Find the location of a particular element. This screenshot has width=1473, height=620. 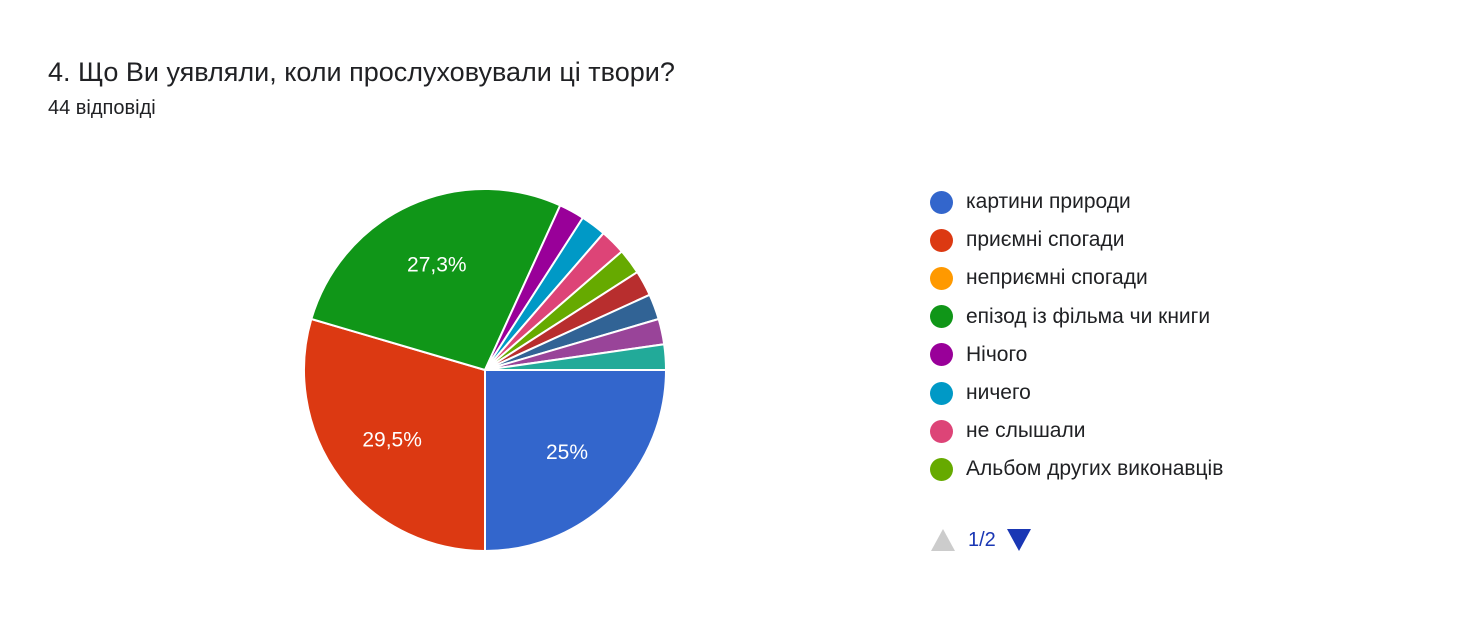

legend-item: не слышали is located at coordinates (1076, 431).